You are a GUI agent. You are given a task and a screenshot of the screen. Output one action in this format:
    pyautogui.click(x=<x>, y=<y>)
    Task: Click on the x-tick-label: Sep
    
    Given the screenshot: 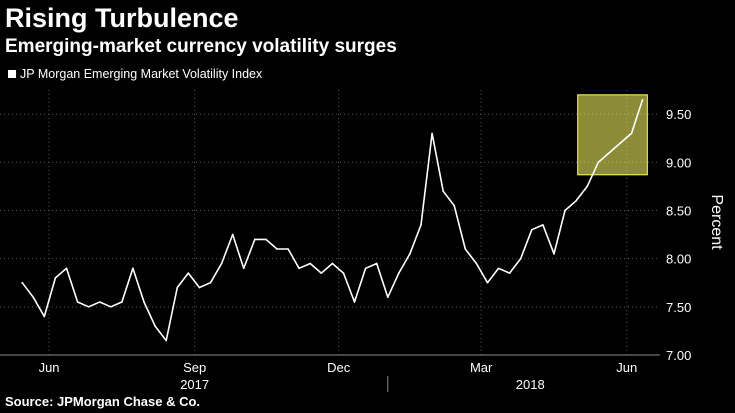 What is the action you would take?
    pyautogui.click(x=194, y=367)
    